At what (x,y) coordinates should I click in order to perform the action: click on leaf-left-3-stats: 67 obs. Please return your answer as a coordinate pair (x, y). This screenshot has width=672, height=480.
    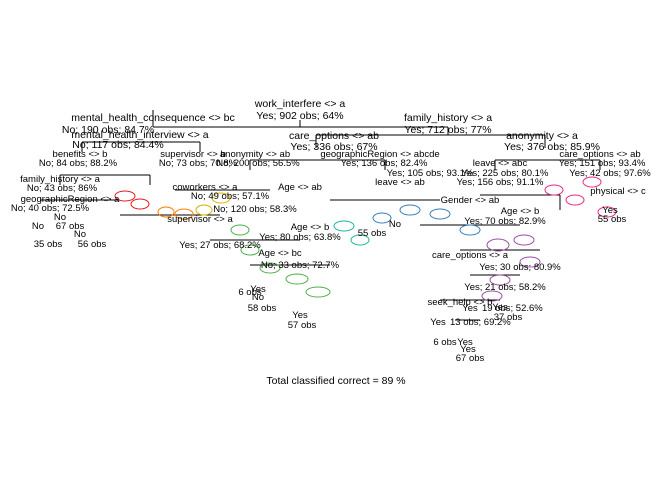
    Looking at the image, I should click on (70, 226).